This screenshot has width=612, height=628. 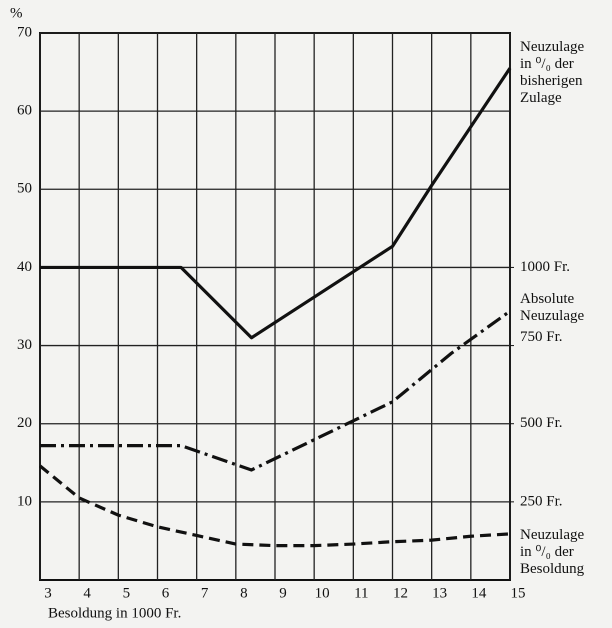 What do you see at coordinates (545, 267) in the screenshot?
I see `y2-tick-label: 1000 Fr.` at bounding box center [545, 267].